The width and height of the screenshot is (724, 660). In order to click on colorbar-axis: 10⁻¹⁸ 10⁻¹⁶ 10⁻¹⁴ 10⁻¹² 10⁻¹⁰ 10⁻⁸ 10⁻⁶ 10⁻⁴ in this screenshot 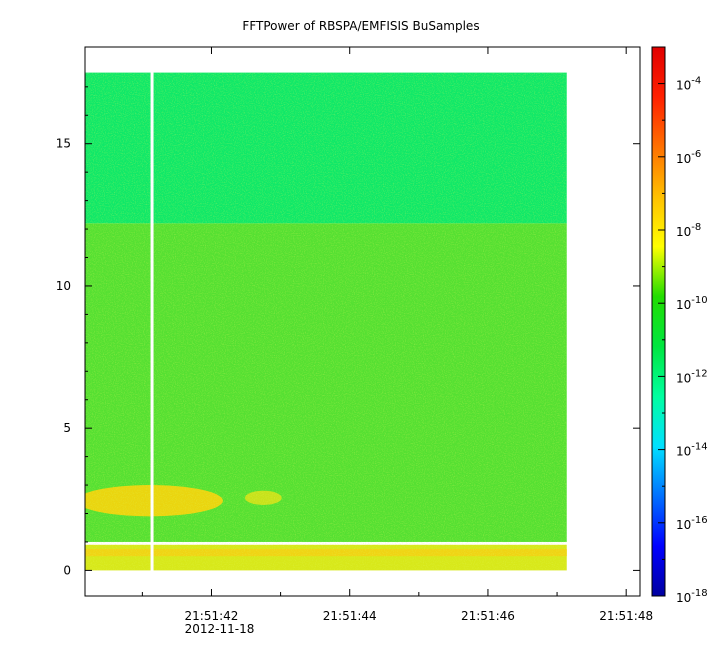, I will do `click(683, 325)`.